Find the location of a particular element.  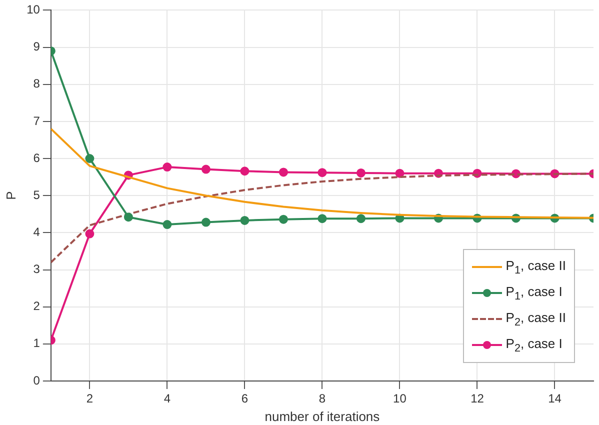

y-tick-label: 5 is located at coordinates (36, 195).